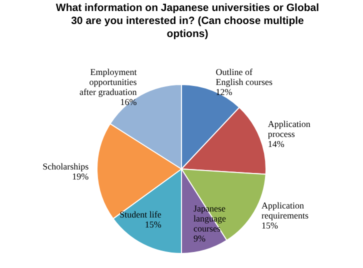 The width and height of the screenshot is (363, 268). What do you see at coordinates (108, 81) in the screenshot?
I see `slice-label: Employment opportunities after graduation` at bounding box center [108, 81].